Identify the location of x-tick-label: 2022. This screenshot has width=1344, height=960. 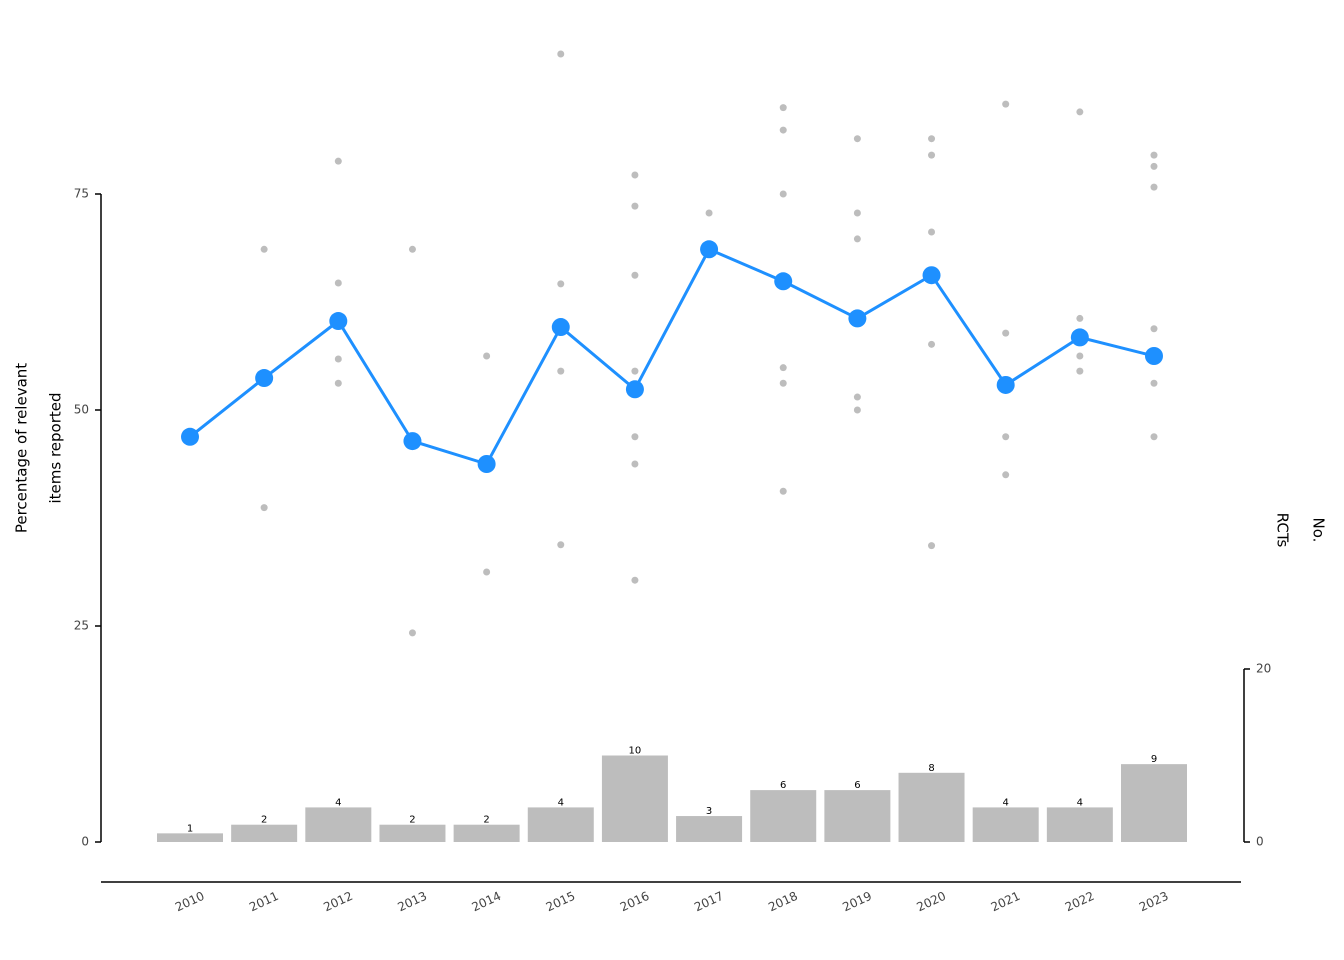
(1080, 902).